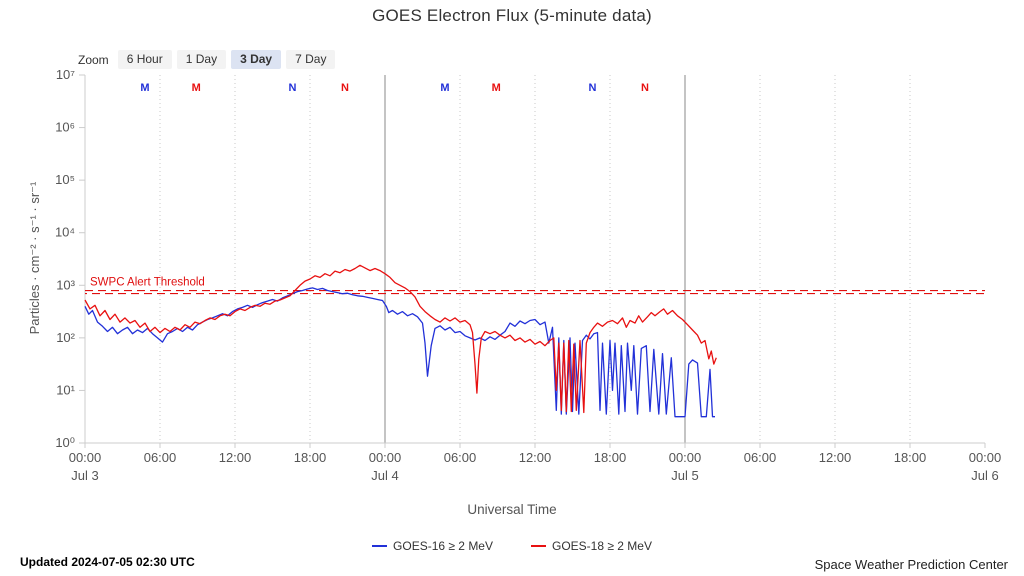 This screenshot has width=1024, height=576. Describe the element at coordinates (34, 258) in the screenshot. I see `y-axis-title: Particles · cm⁻² · s⁻¹ · sr⁻¹` at that location.